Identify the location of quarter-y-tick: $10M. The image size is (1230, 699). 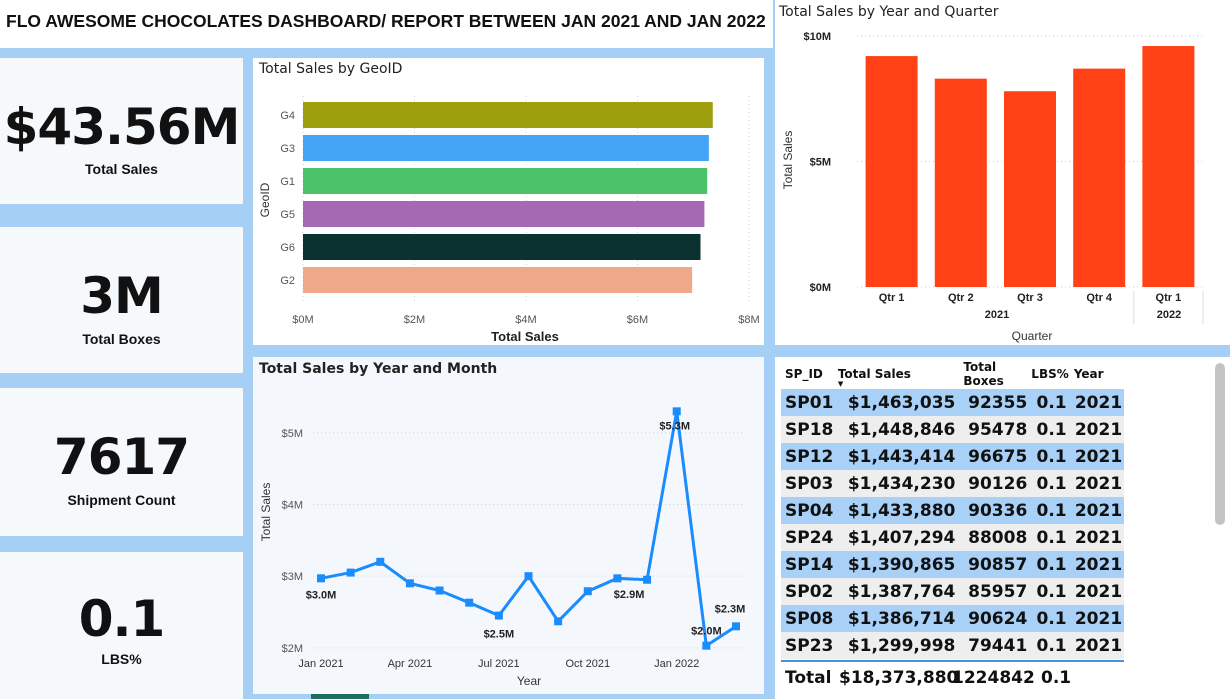
(817, 37).